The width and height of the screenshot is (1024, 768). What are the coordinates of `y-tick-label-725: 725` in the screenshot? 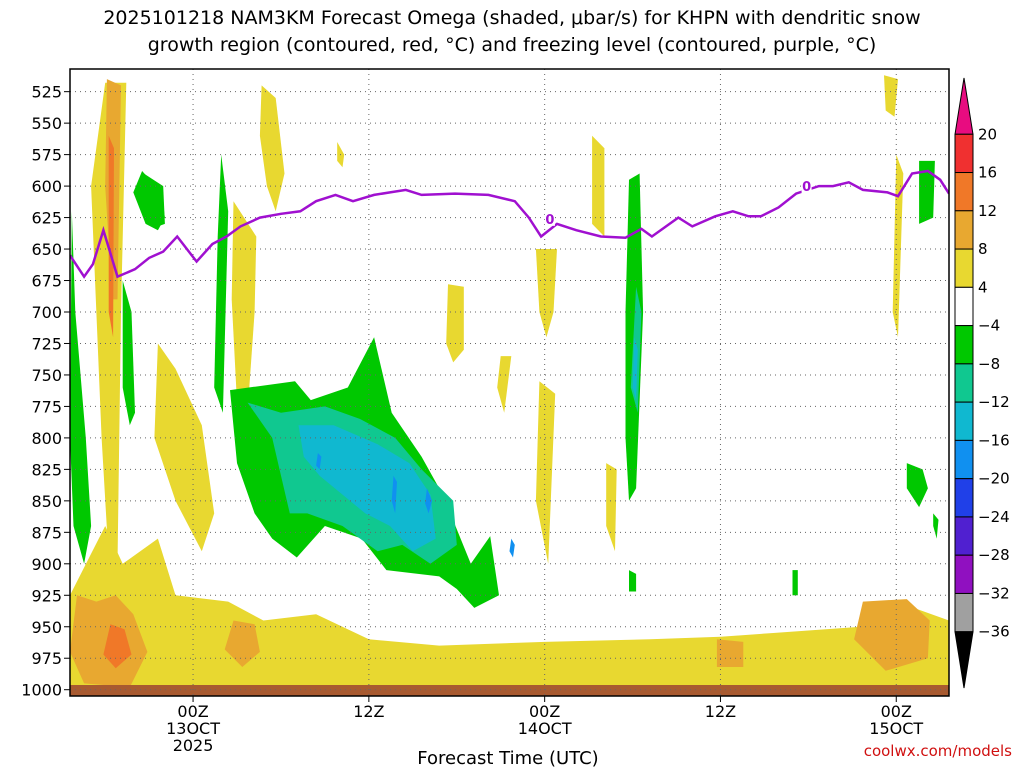 It's located at (46, 343).